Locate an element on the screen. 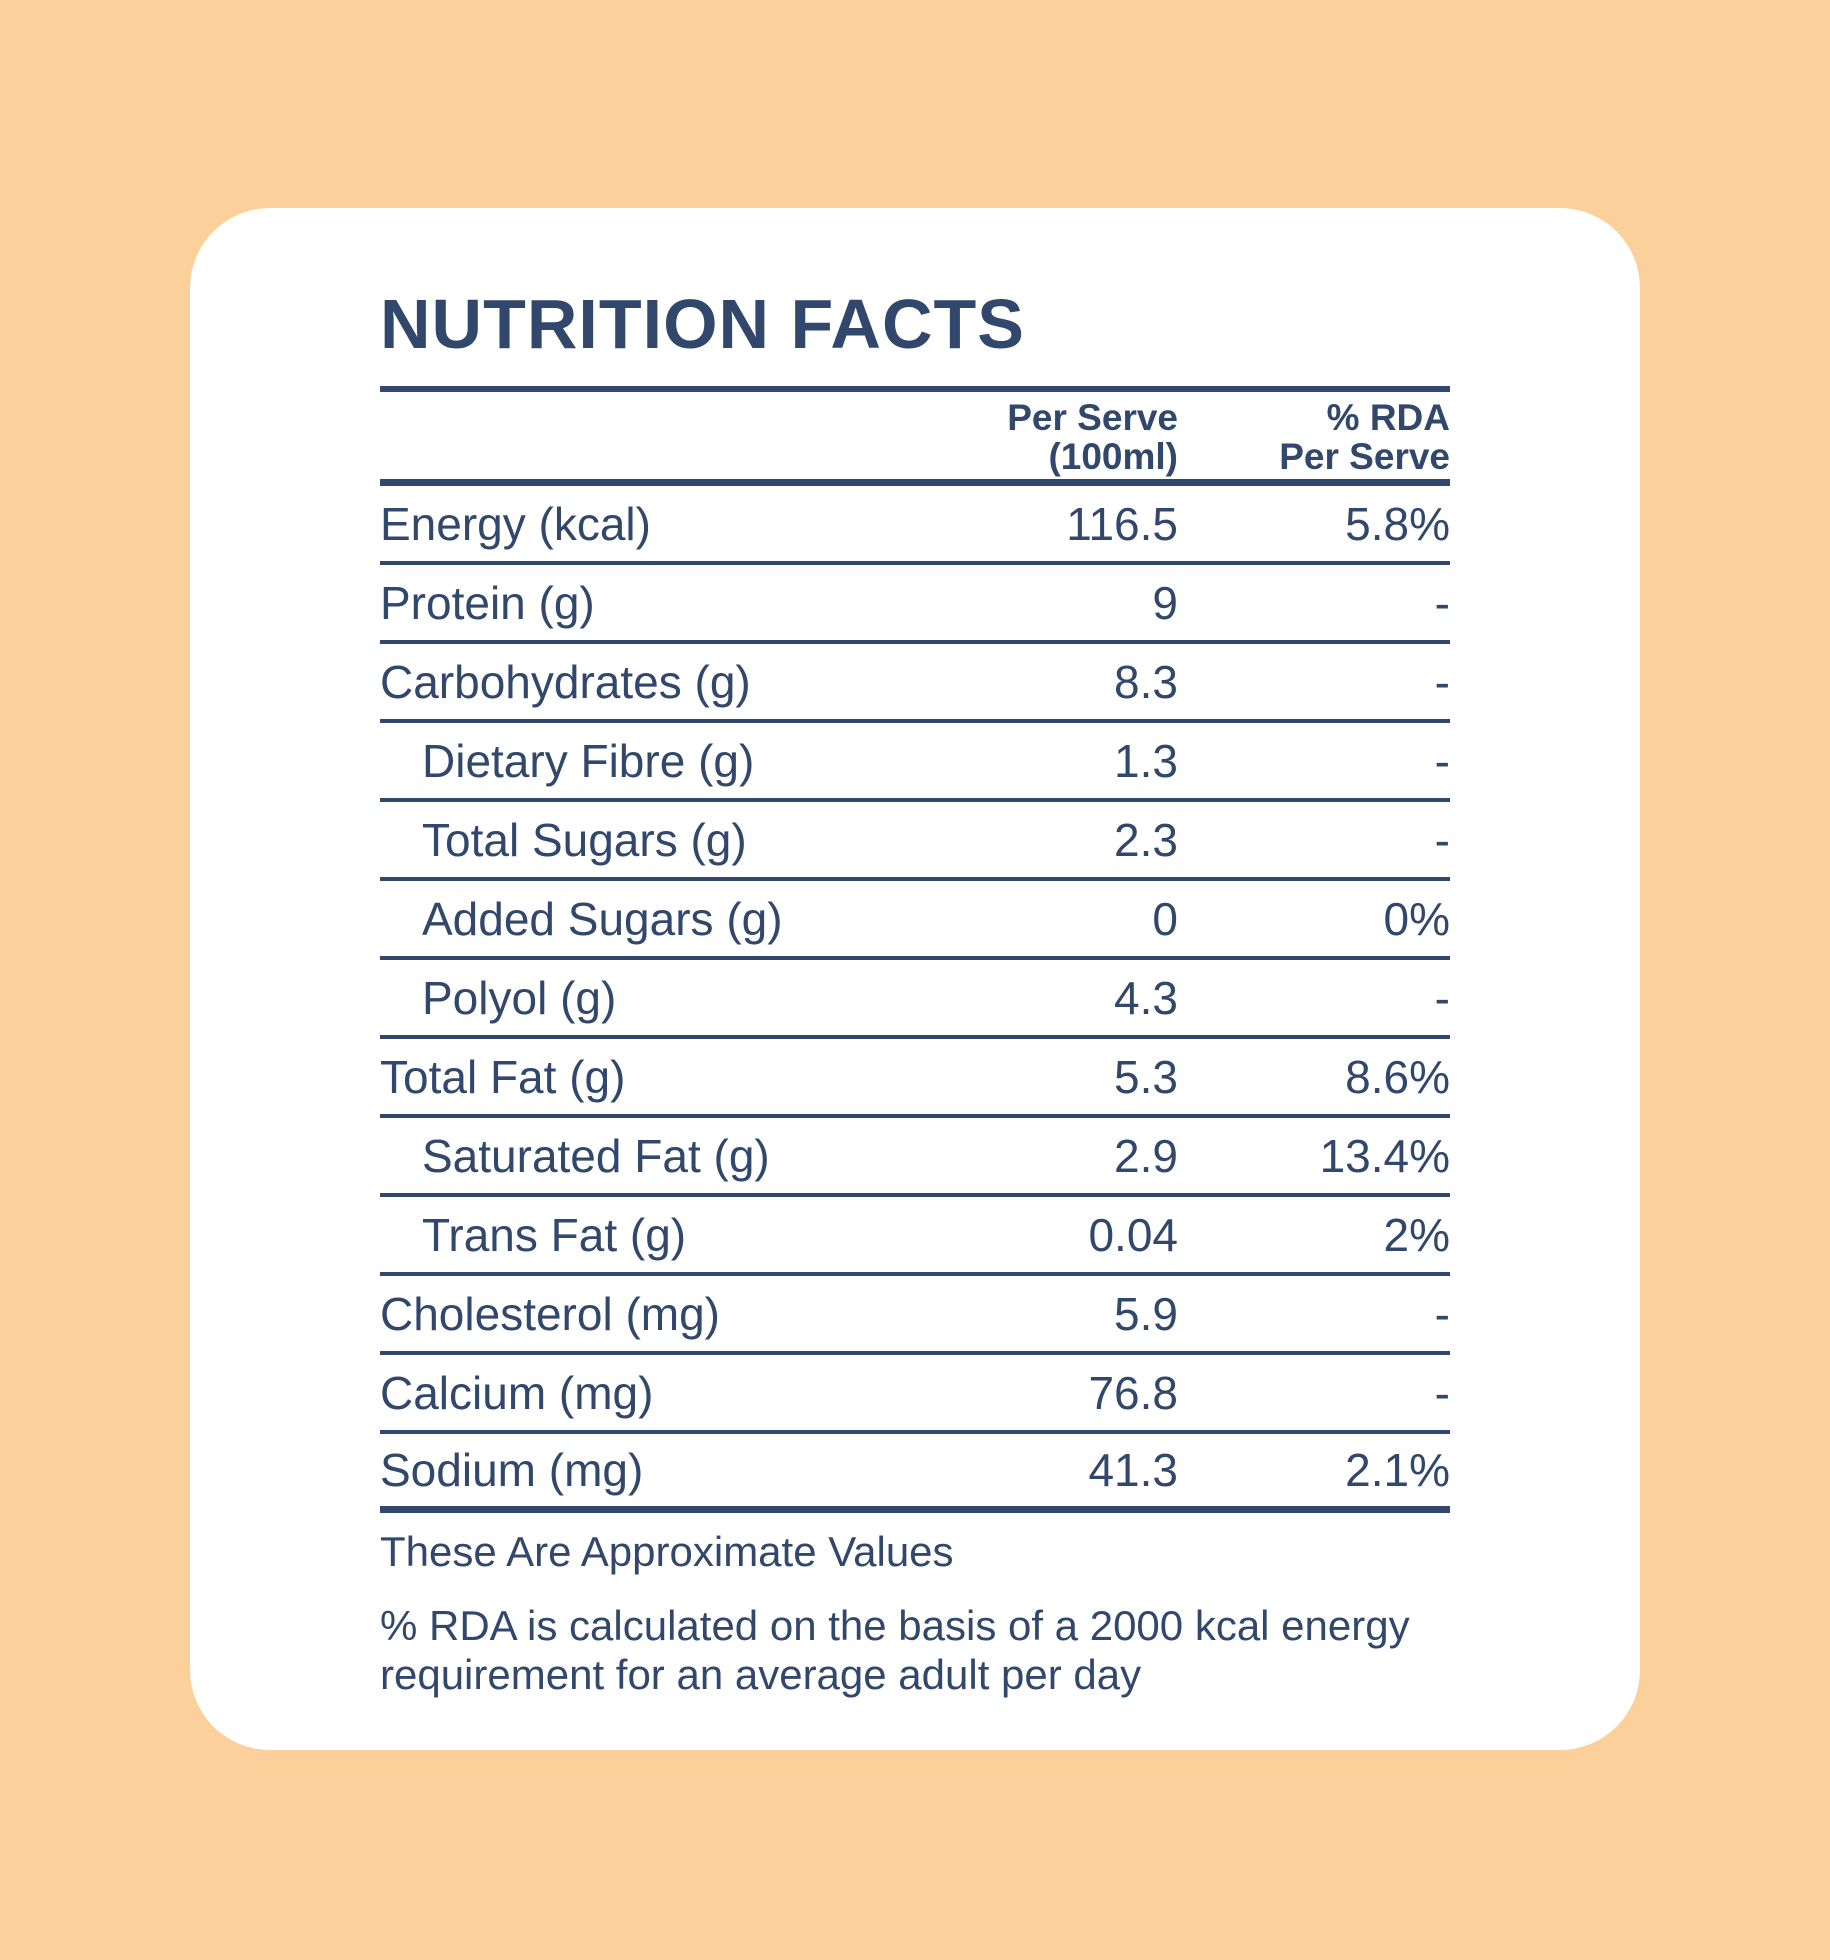  title-divider is located at coordinates (915, 389).